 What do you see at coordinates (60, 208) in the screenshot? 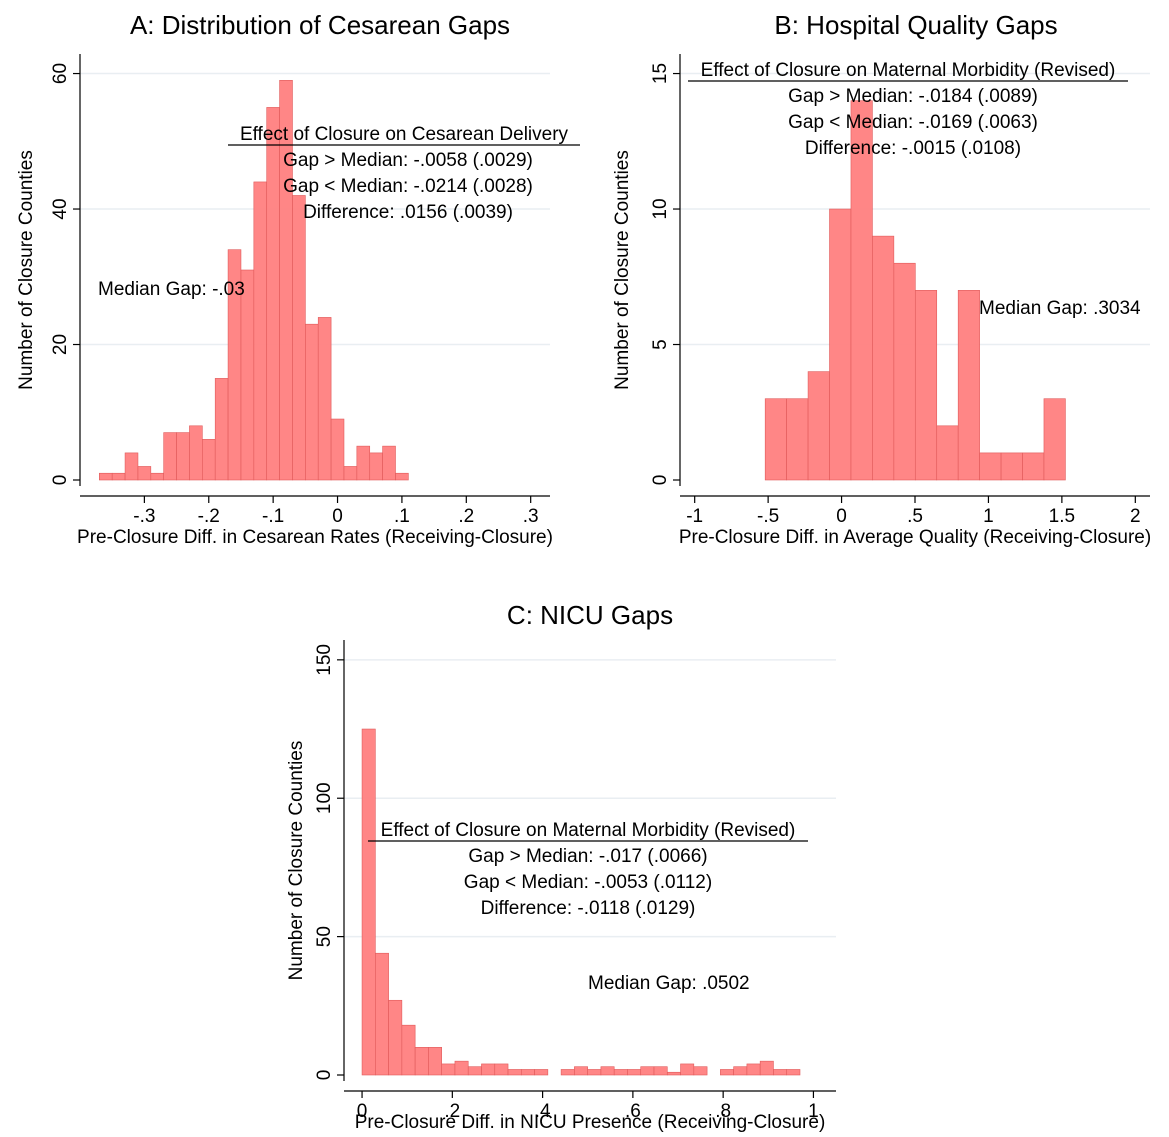
I see `y-tick-label: 40` at bounding box center [60, 208].